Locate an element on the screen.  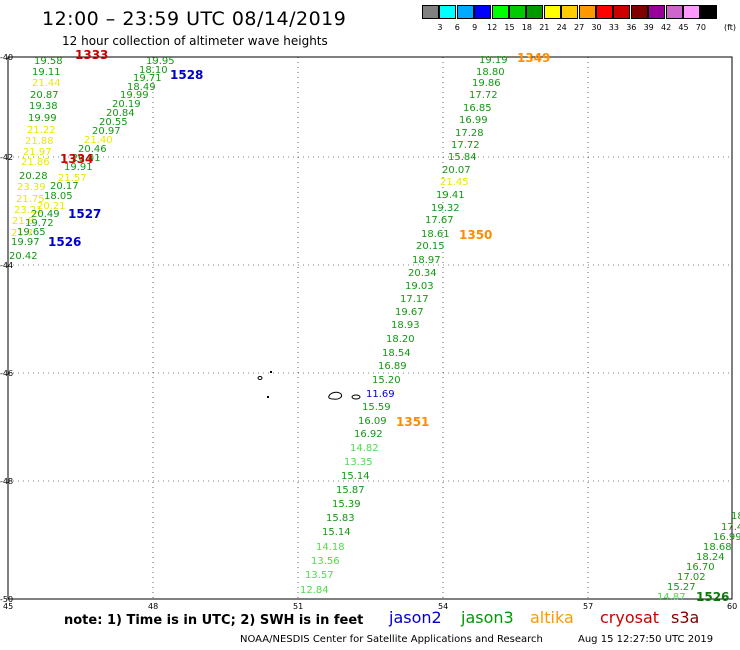
wave-height-value: 15.83 is located at coordinates (340, 518).